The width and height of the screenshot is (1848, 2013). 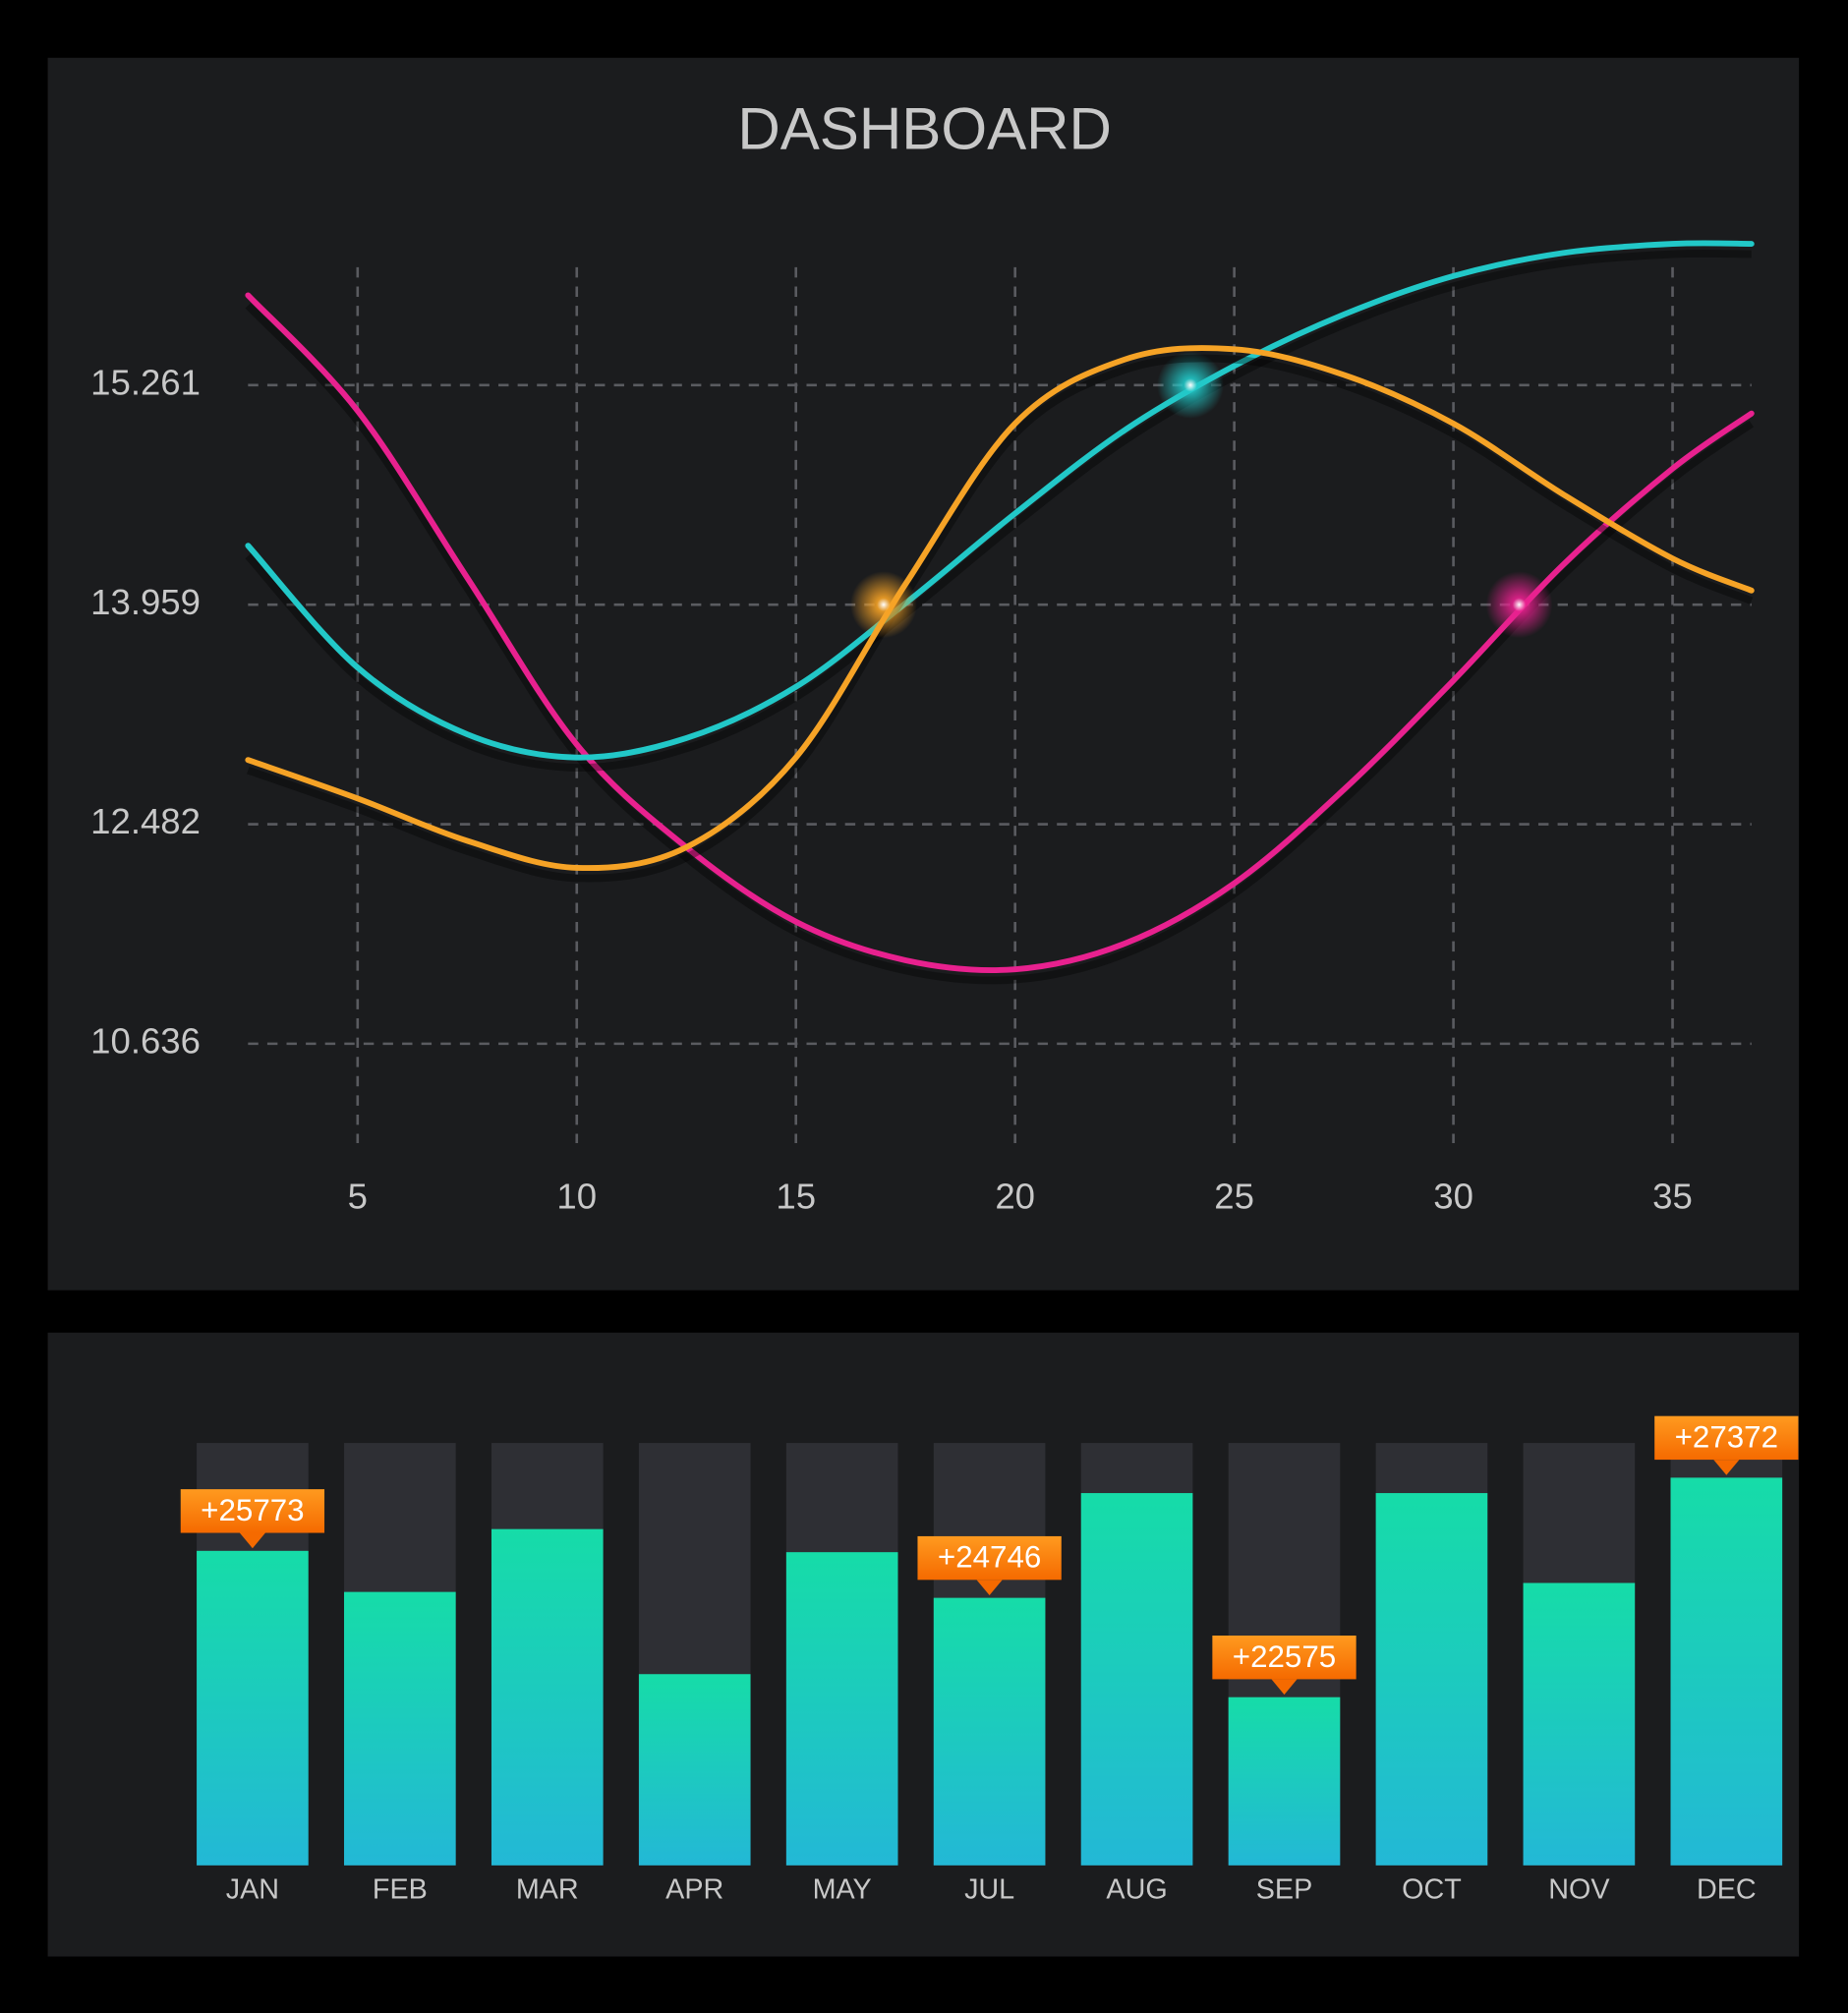 I want to click on x-tick-label: 30, so click(x=1453, y=1197).